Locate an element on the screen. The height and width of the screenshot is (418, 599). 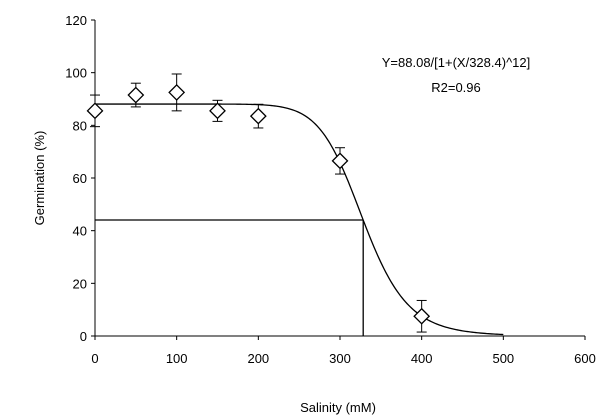
x-tick-label: 200 is located at coordinates (258, 358).